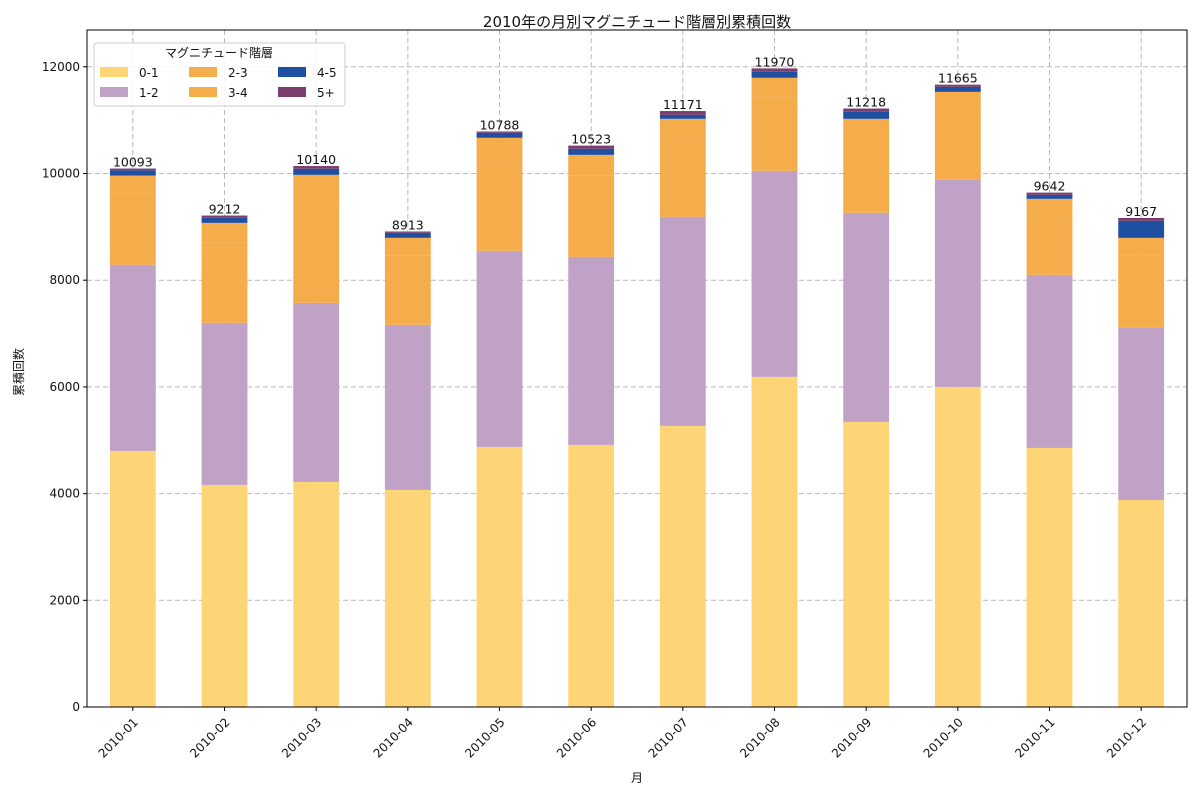  I want to click on y-tick-label: 2000, so click(64, 600).